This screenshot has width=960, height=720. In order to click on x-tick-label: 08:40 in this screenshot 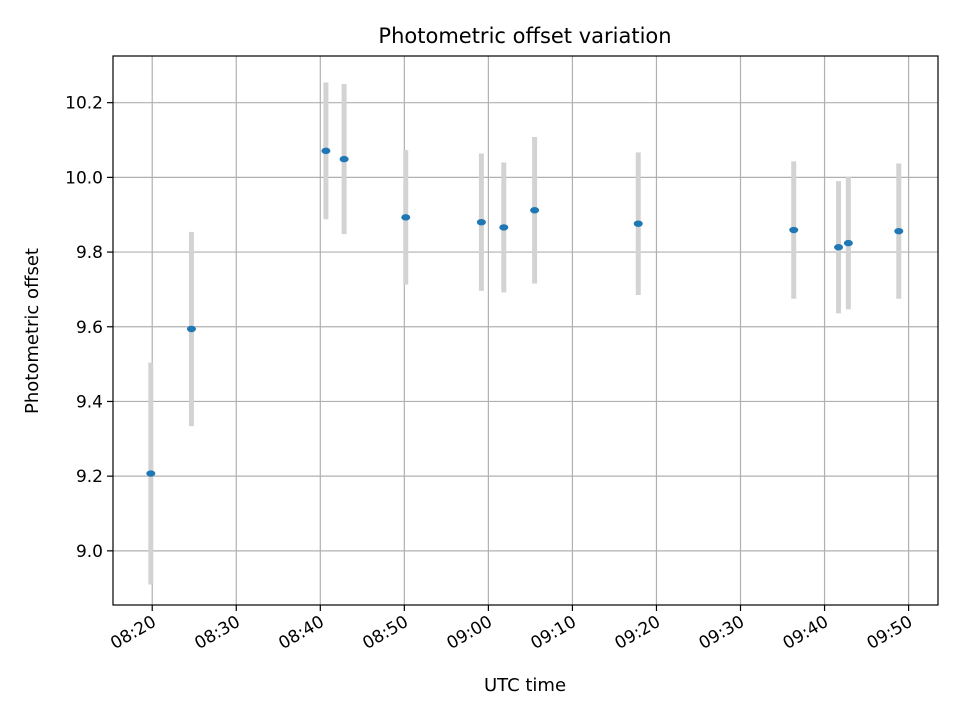, I will do `click(301, 633)`.